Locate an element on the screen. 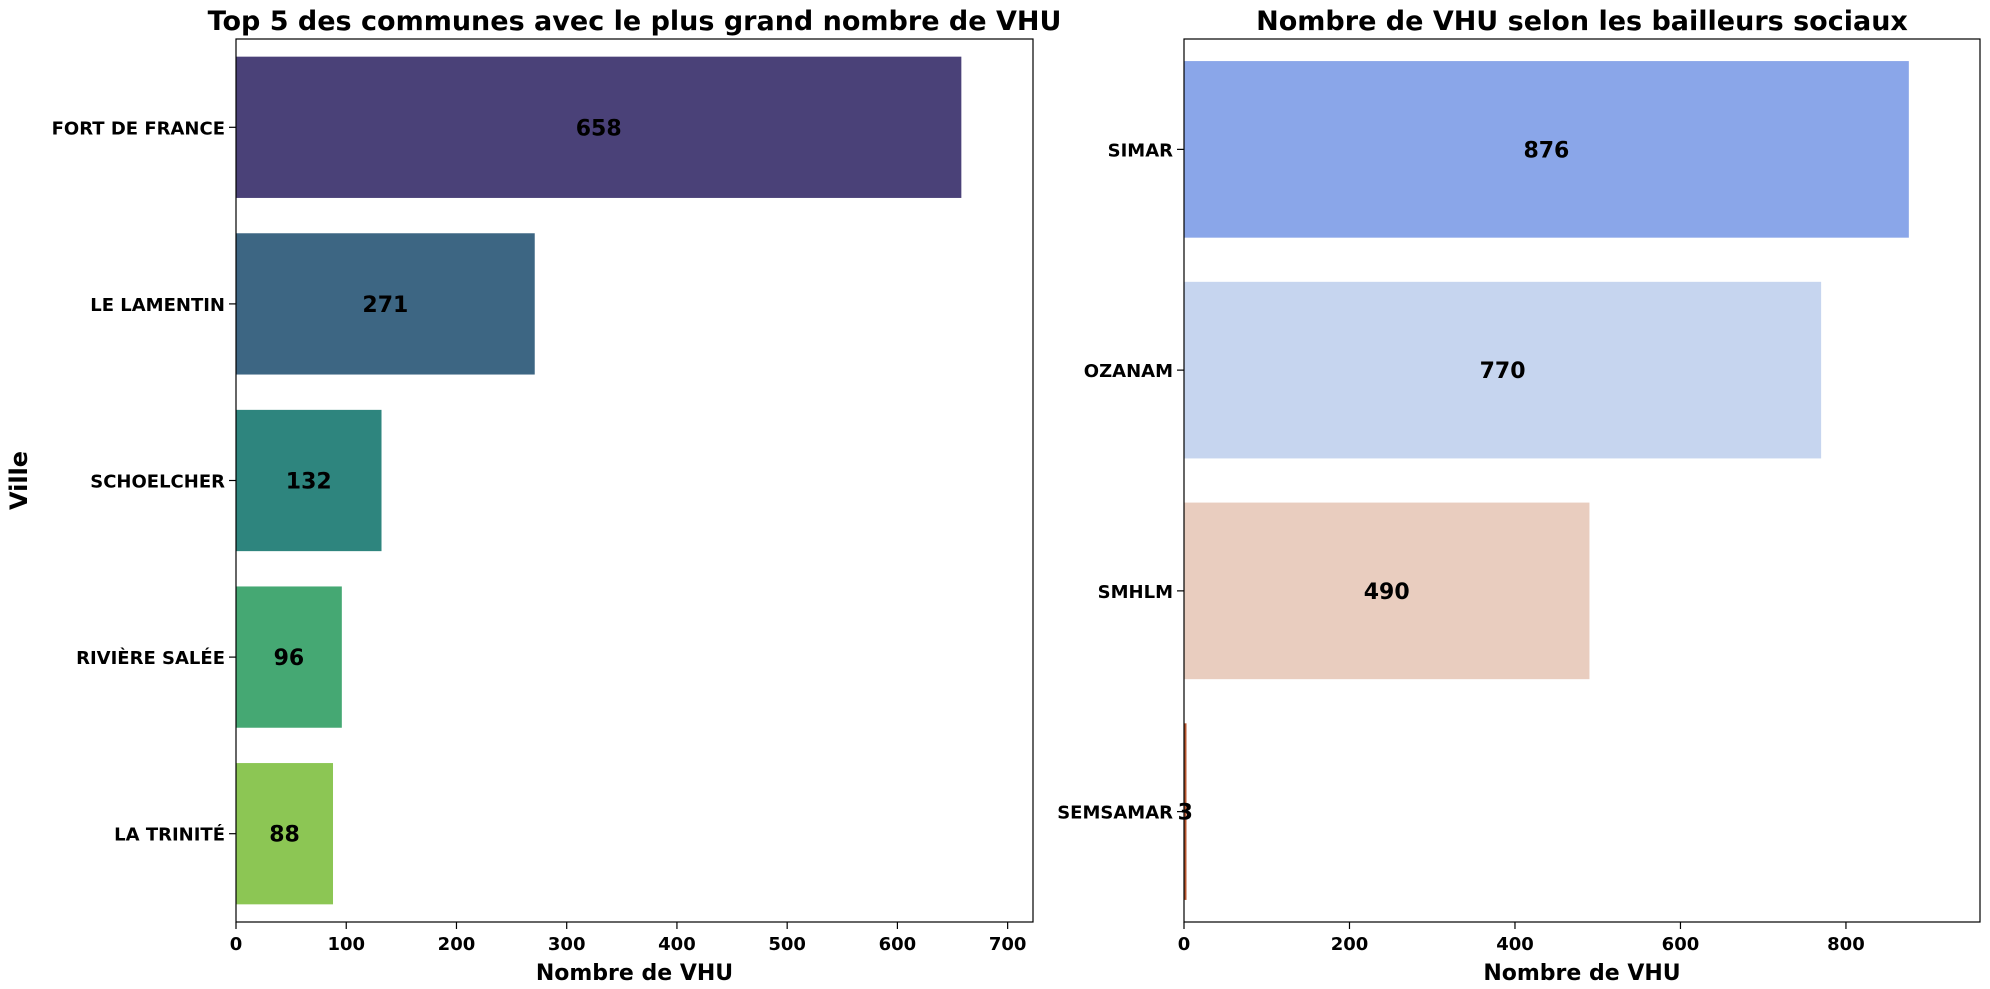  y-tick-label: SEMSAMAR is located at coordinates (1115, 813).